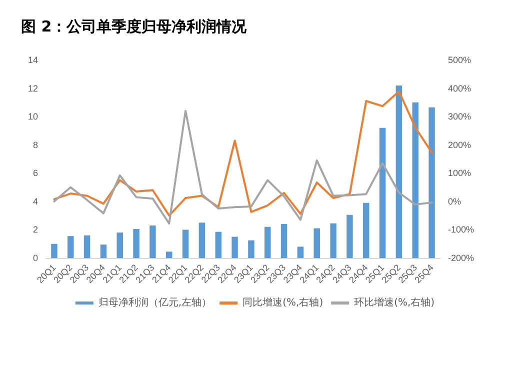 Image resolution: width=510 pixels, height=368 pixels. I want to click on legend-label: 归母净利润（亿元,左轴）, so click(155, 302).